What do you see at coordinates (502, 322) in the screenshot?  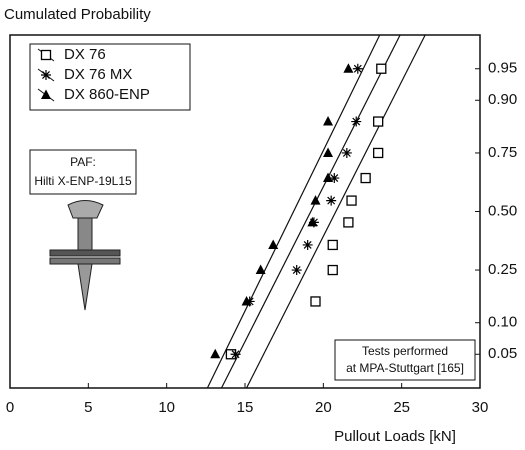 I see `y-tick-label: 0.10` at bounding box center [502, 322].